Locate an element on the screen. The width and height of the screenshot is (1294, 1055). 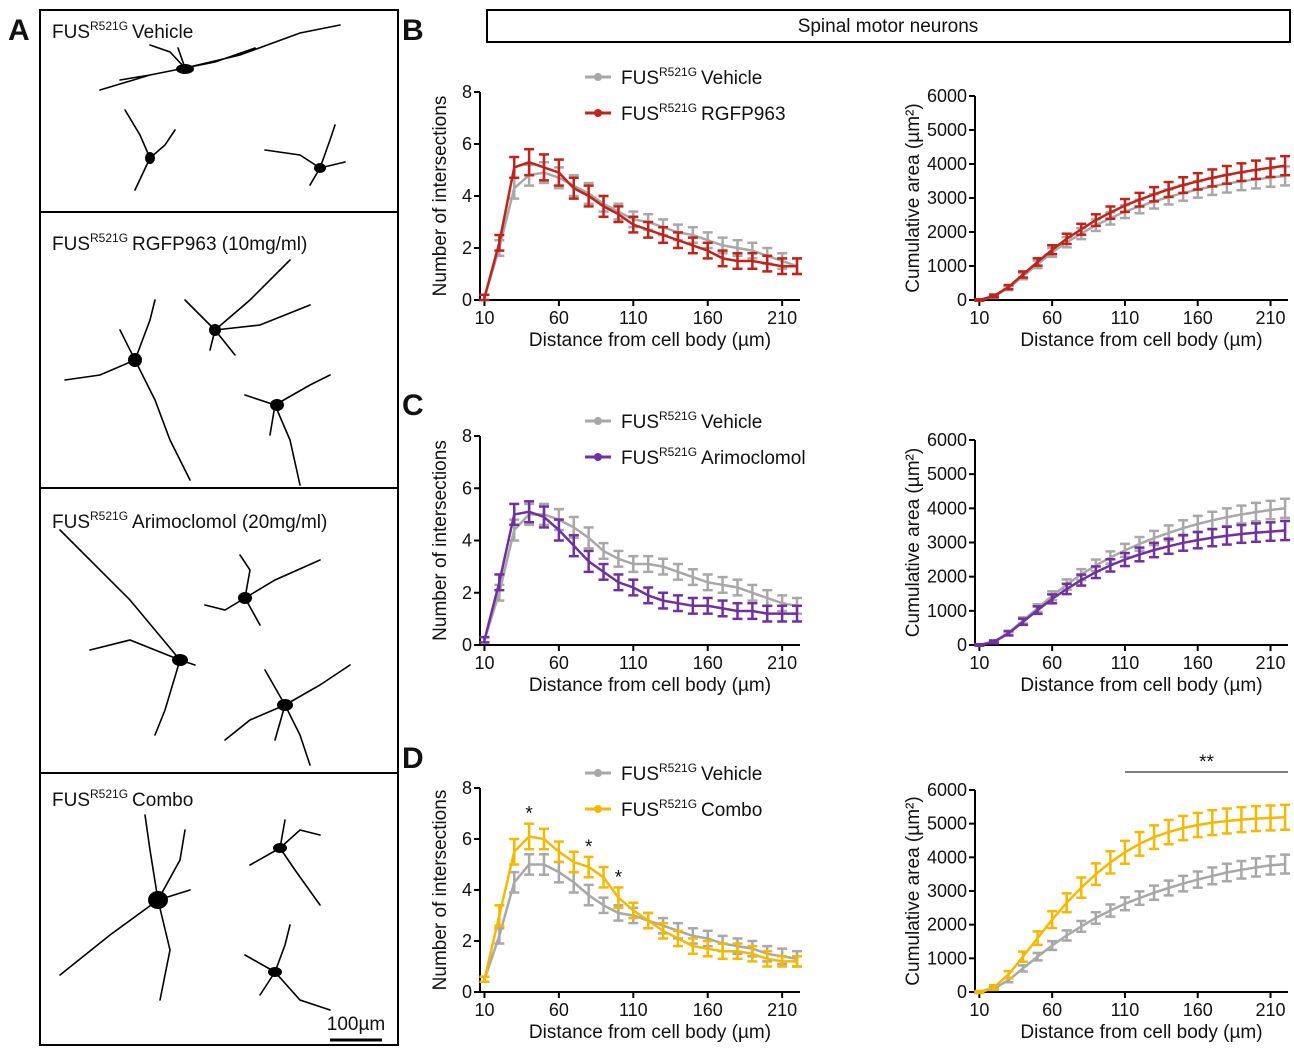
label: FUSR521G RGFP963 (10mg/ml) is located at coordinates (179, 243).